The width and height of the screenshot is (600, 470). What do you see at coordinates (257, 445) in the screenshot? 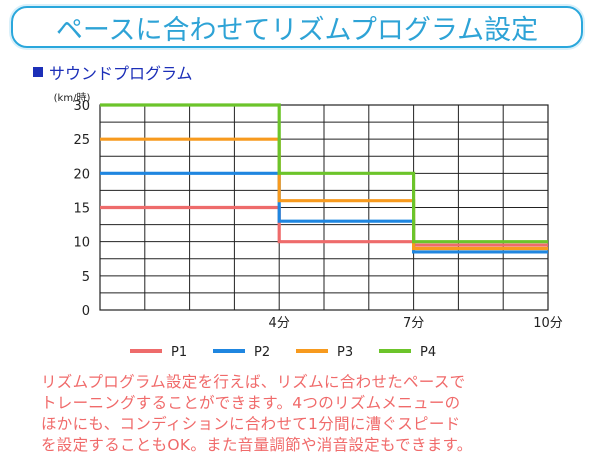
I see `description-line: を設定することもOK。また音量調節や消音設定もできます。` at bounding box center [257, 445].